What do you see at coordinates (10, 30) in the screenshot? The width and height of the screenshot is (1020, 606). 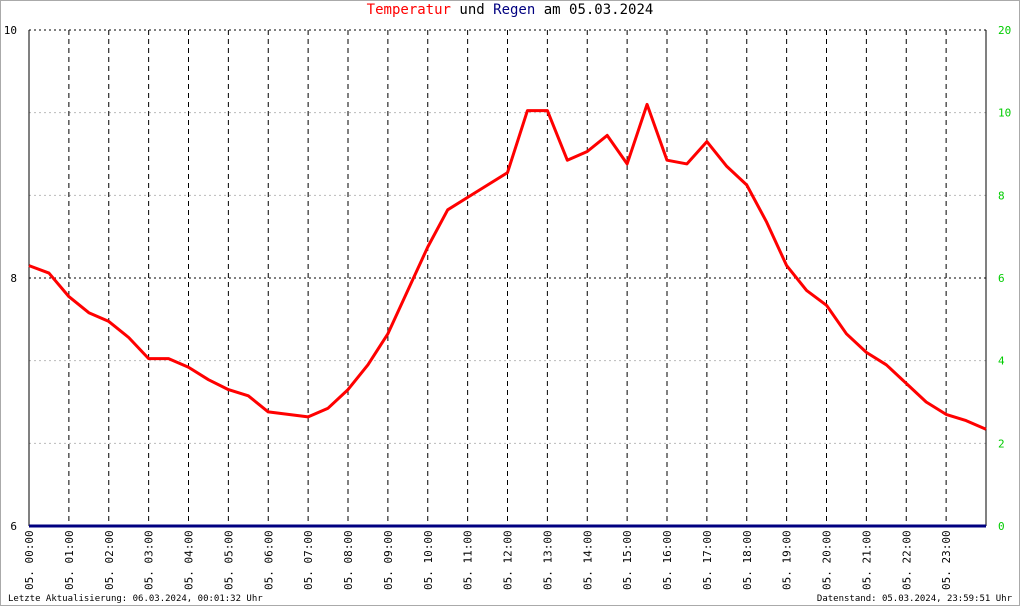 I see `y-tick-label: 10` at bounding box center [10, 30].